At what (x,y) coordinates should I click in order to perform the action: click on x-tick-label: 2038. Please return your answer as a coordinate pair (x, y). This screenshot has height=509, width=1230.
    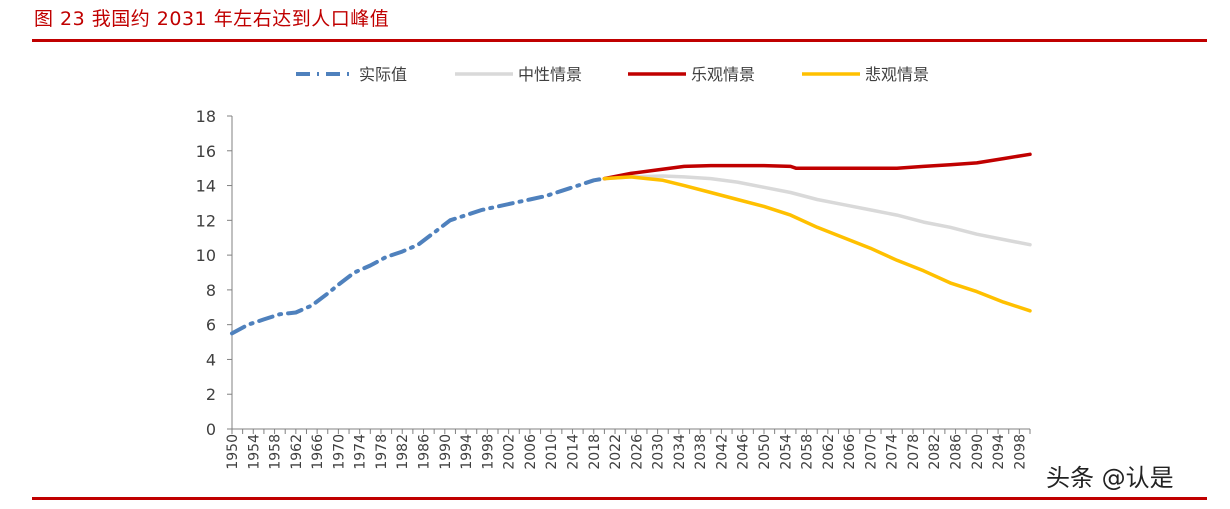
    Looking at the image, I should click on (701, 452).